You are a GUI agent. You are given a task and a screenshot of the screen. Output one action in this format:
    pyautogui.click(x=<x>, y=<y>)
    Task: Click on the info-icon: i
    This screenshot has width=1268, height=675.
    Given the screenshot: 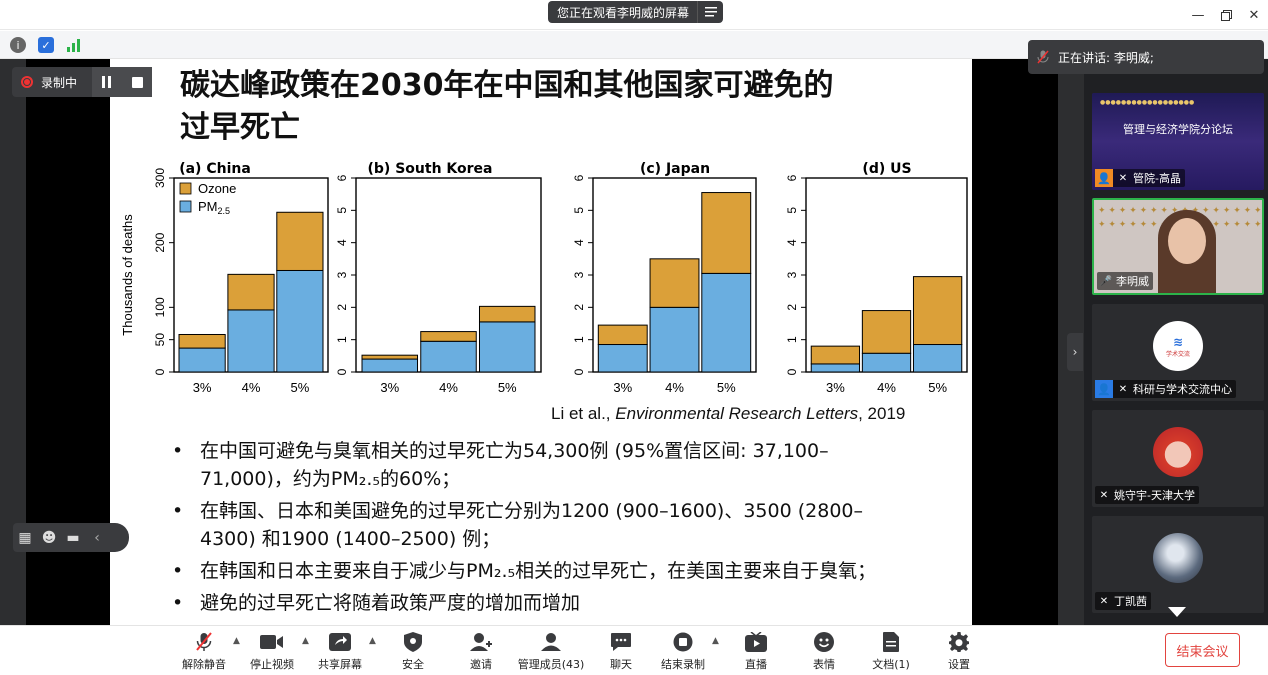 What is the action you would take?
    pyautogui.click(x=18, y=45)
    